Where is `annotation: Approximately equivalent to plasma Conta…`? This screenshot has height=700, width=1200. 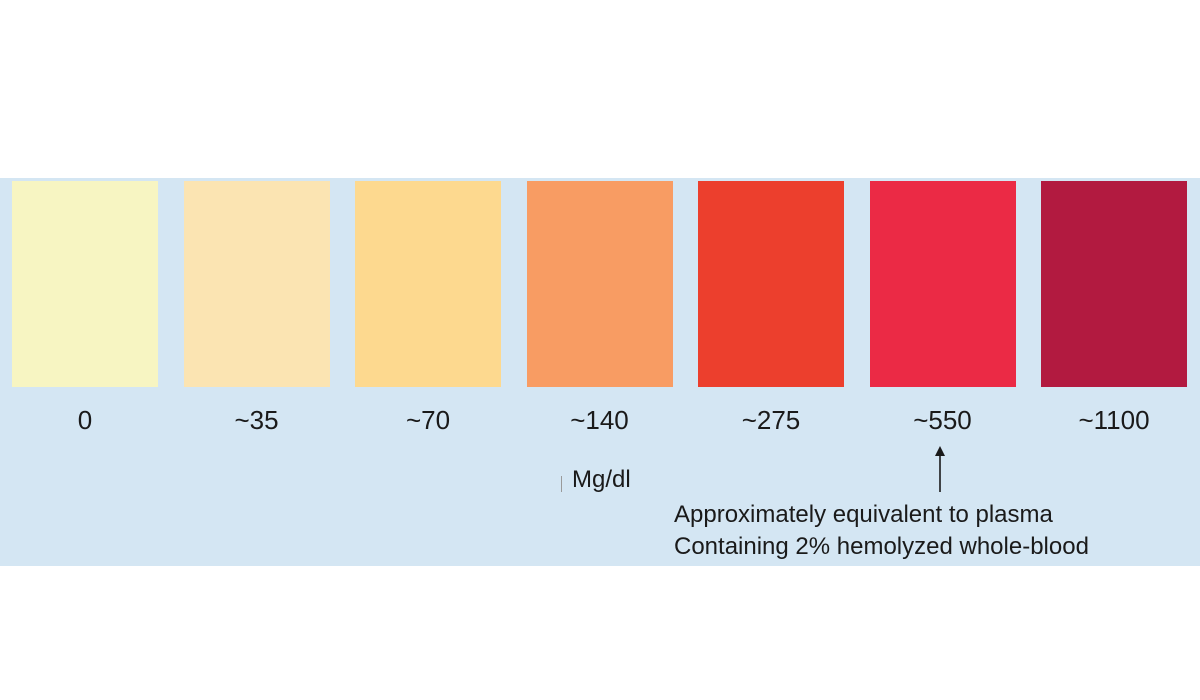
annotation: Approximately equivalent to plasma Conta… is located at coordinates (881, 531).